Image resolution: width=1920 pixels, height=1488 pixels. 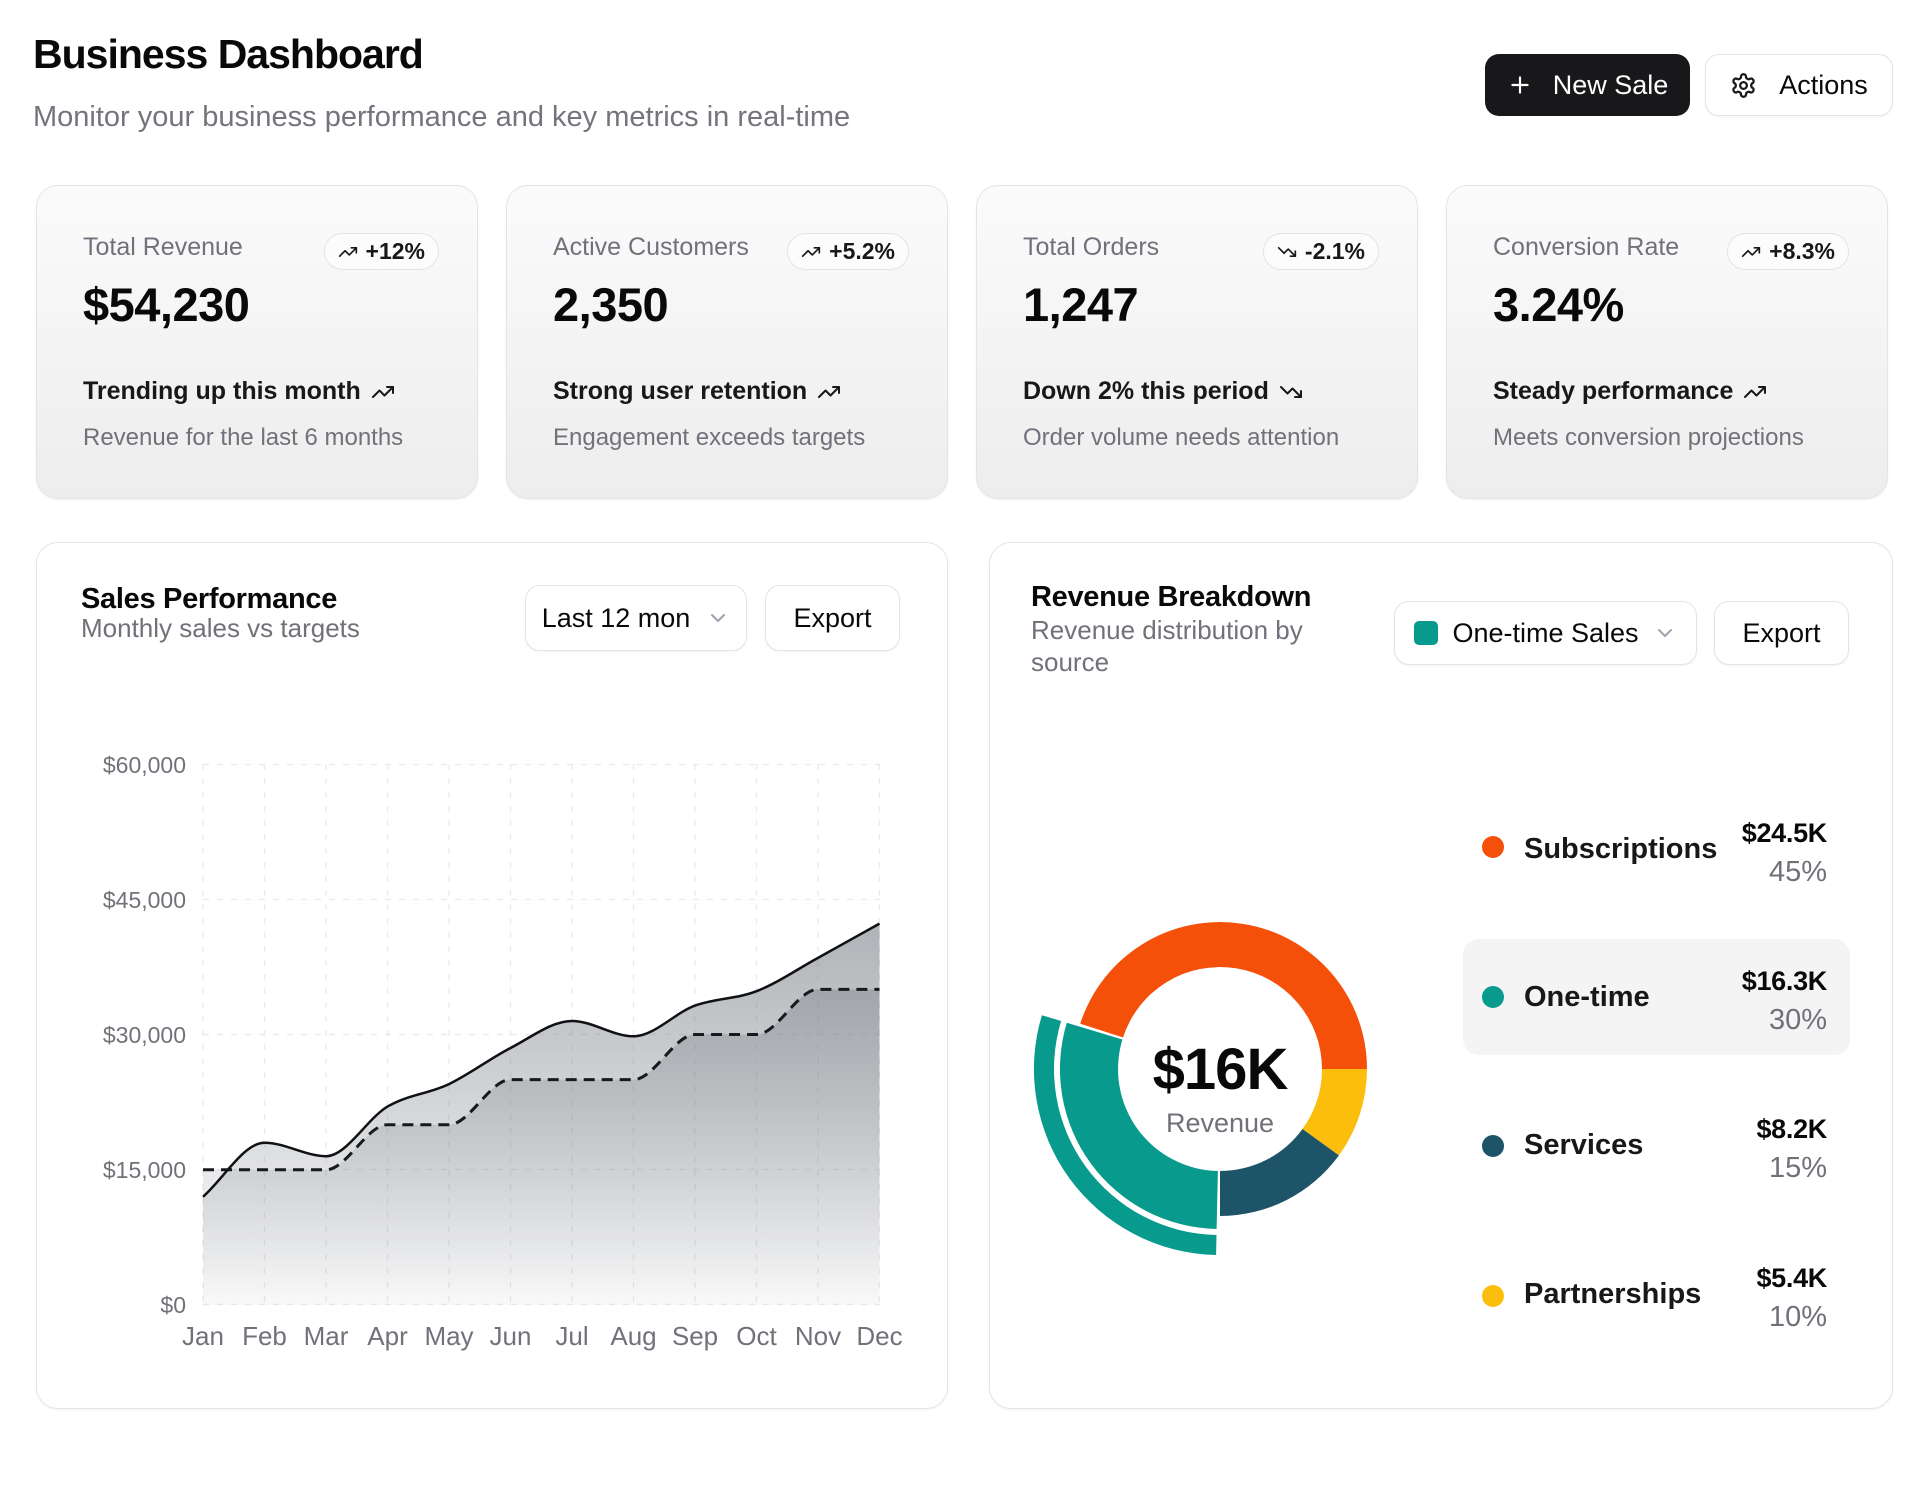 I want to click on svg-text: $0, so click(x=173, y=1305).